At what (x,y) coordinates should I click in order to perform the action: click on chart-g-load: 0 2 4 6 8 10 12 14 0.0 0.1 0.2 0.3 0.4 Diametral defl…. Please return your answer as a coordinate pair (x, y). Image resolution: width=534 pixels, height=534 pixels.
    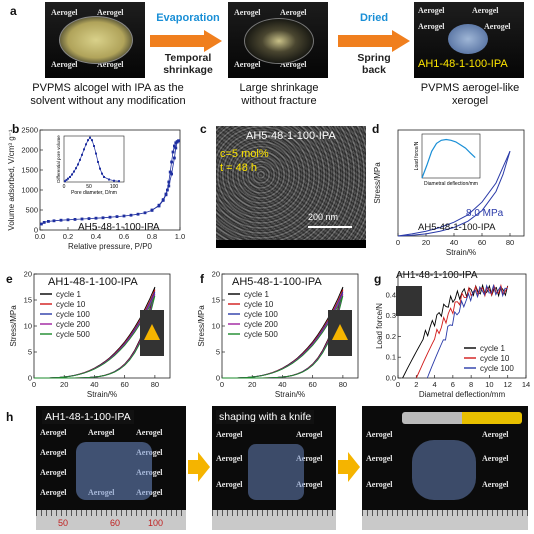
    Looking at the image, I should click on (453, 336).